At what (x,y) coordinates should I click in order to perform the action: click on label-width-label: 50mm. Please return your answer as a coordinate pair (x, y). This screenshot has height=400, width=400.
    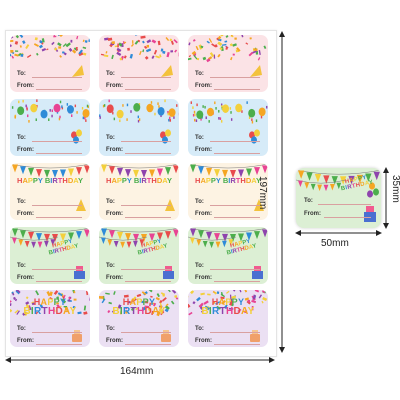
    Looking at the image, I should click on (335, 243).